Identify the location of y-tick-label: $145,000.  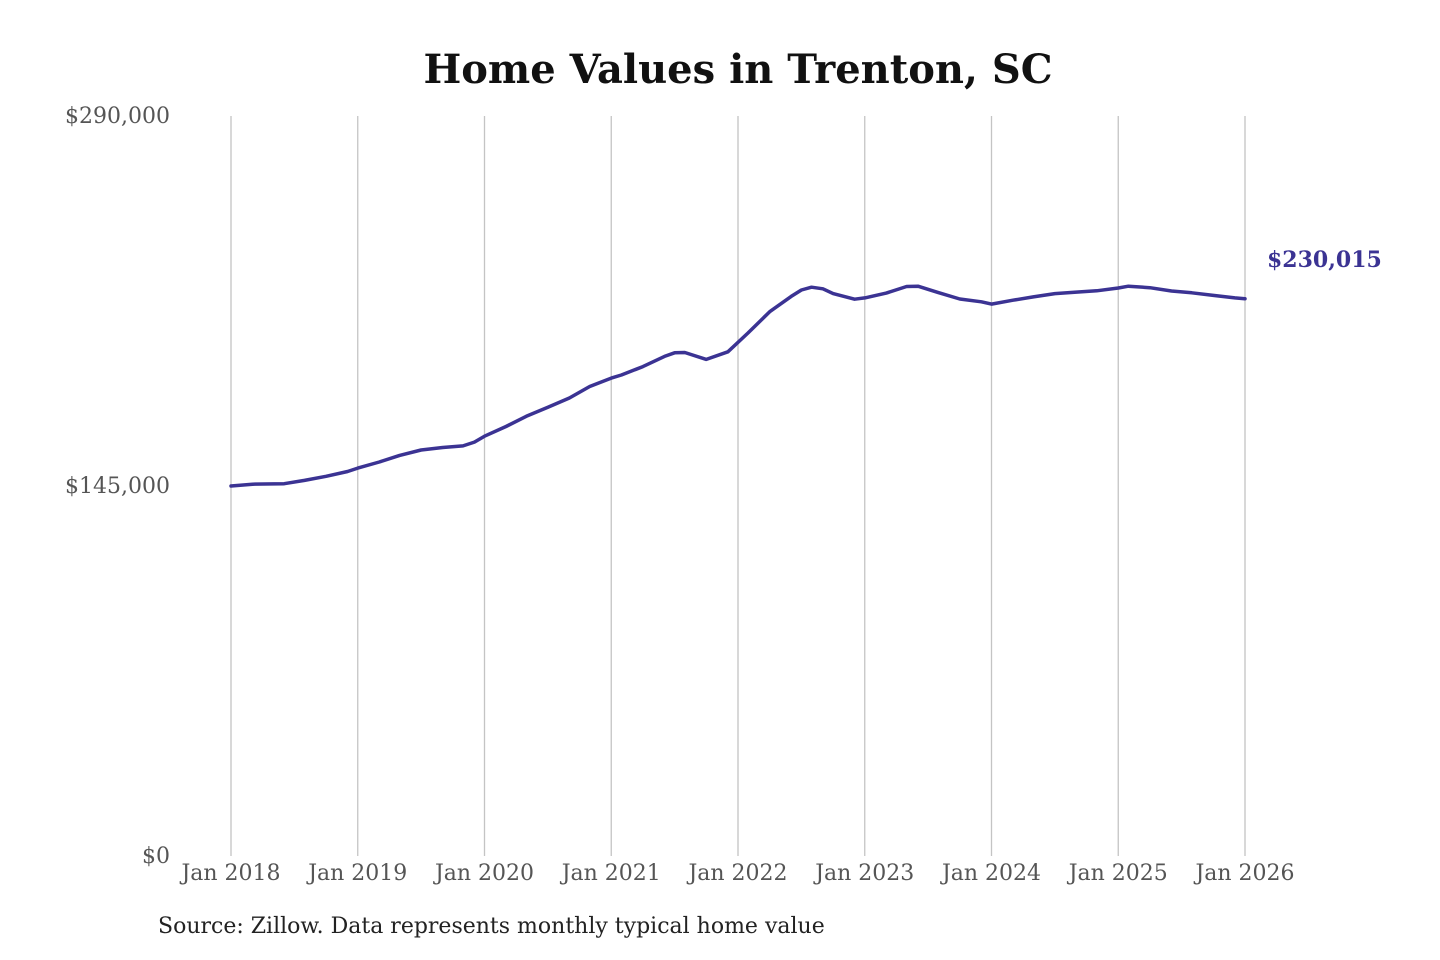
(117, 486).